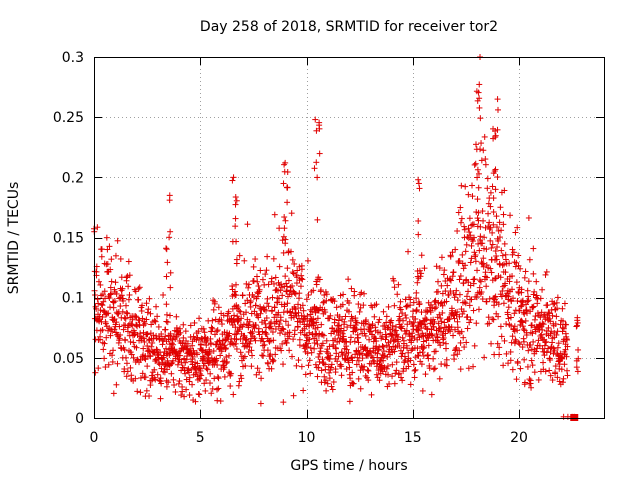 The height and width of the screenshot is (480, 640). I want to click on y-tick-label: 0, so click(79, 419).